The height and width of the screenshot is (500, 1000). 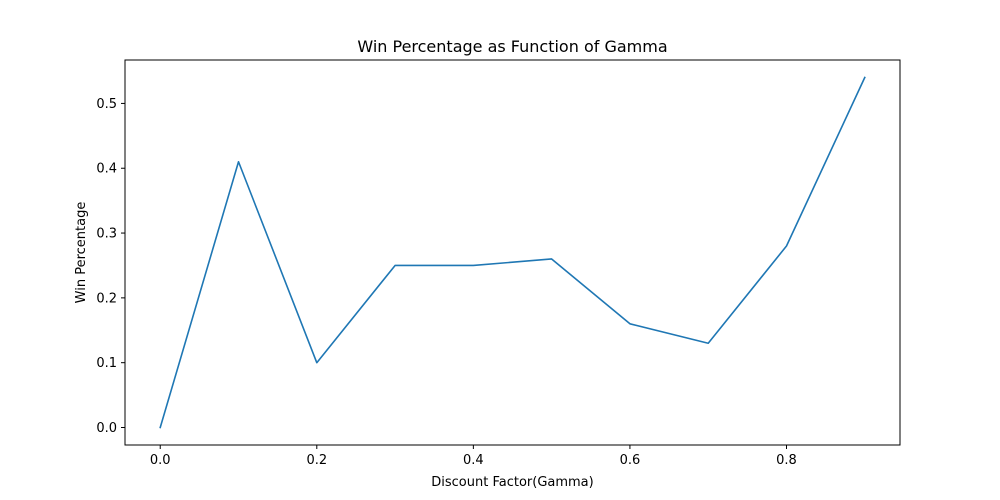 I want to click on y-tick-label: 0.1, so click(x=106, y=363).